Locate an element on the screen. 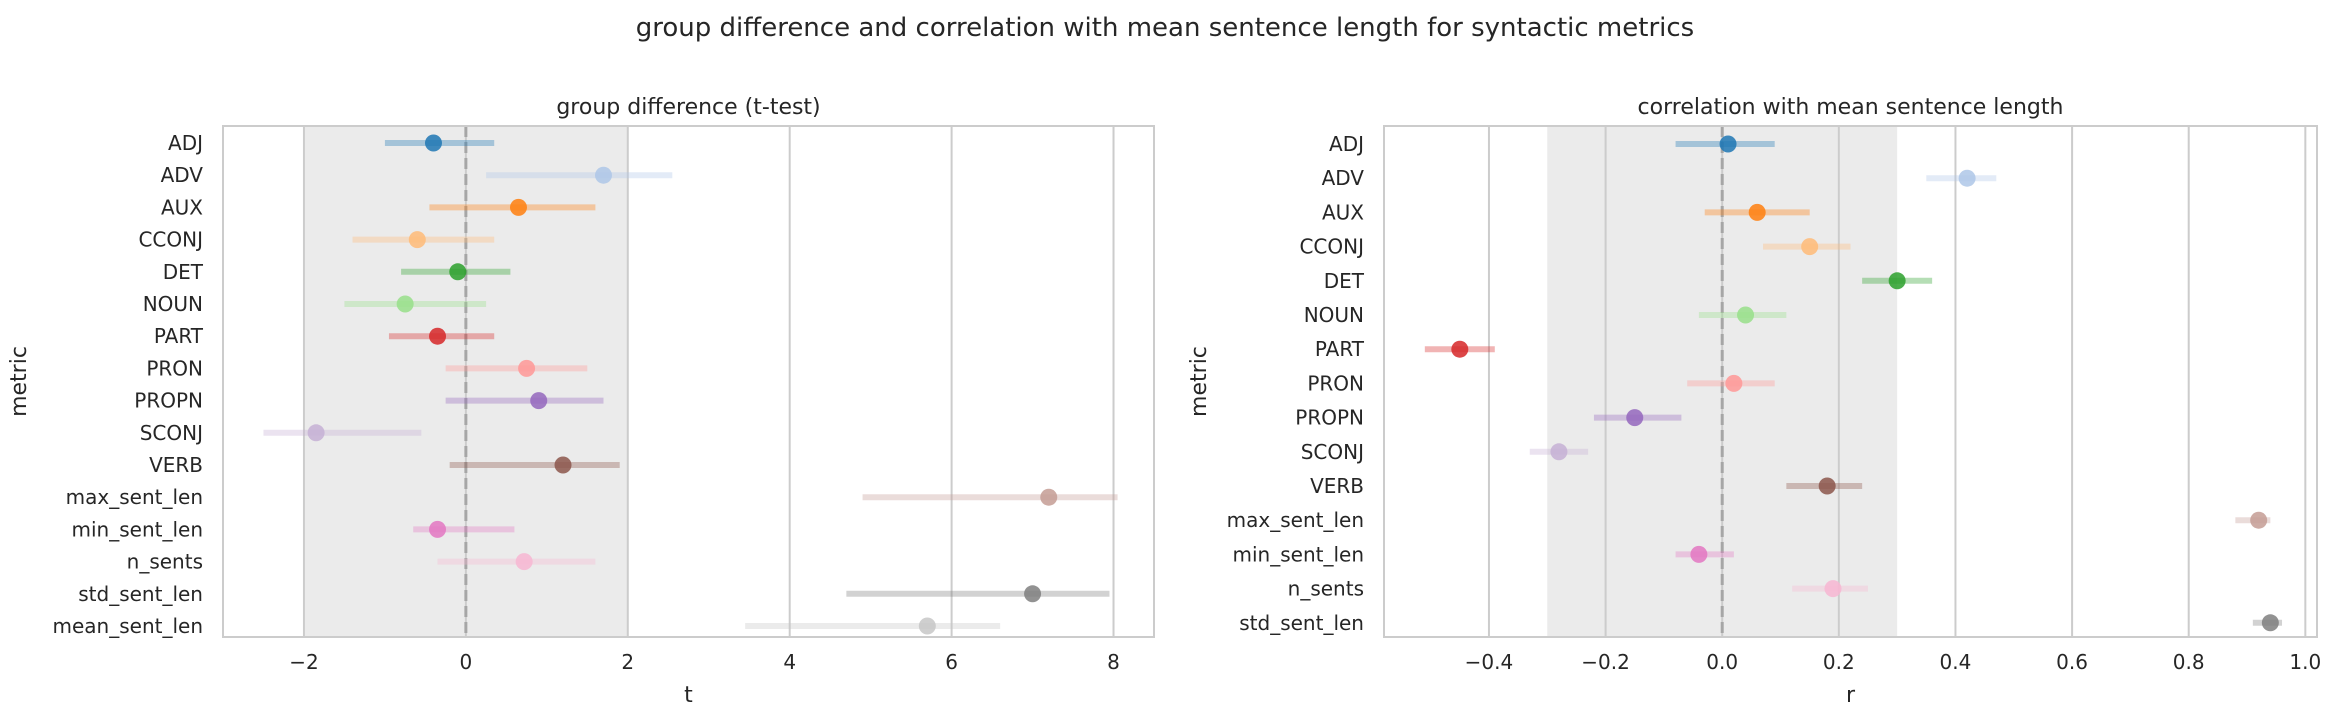 The image size is (2331, 722). axes-title: correlation with mean sentence length is located at coordinates (1851, 107).